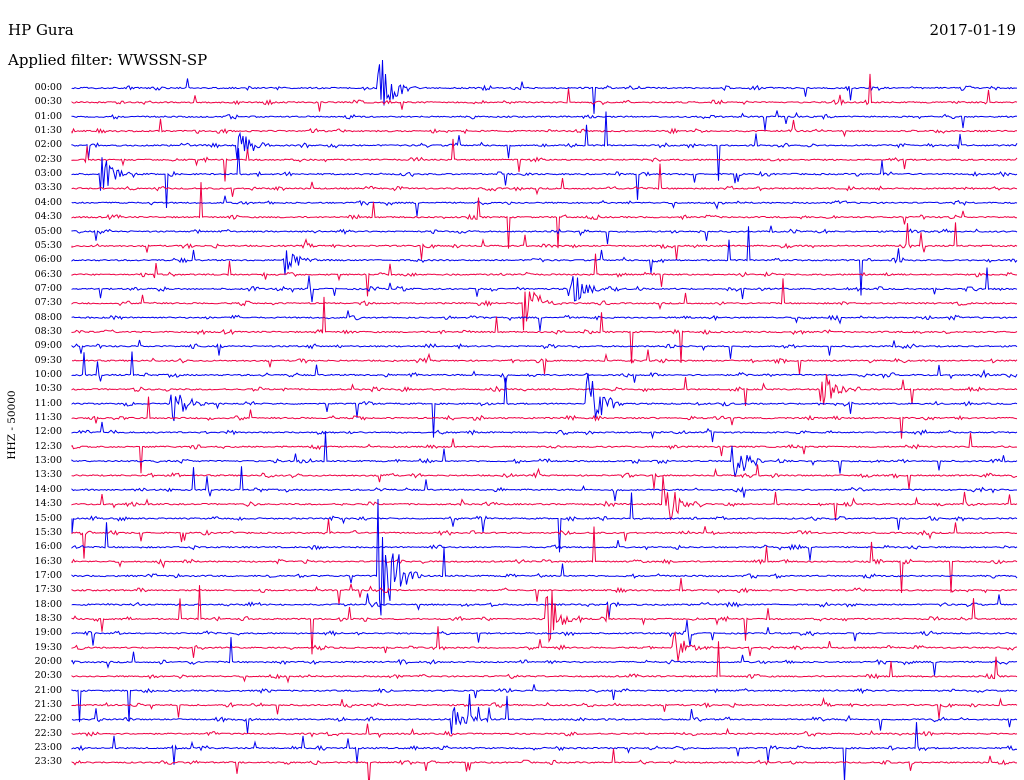  I want to click on time-tick-label: 19:00, so click(48, 633).